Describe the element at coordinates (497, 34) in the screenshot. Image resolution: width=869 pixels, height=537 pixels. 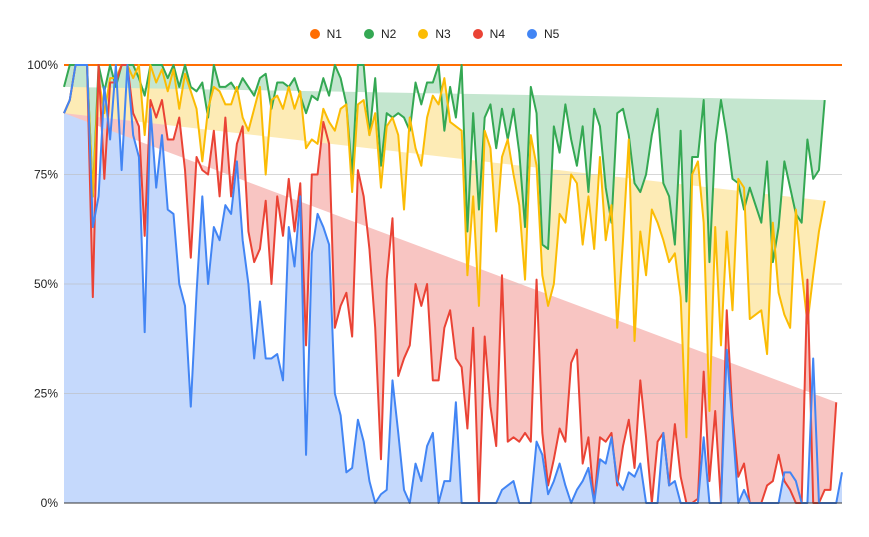
I see `legend-label-n4: N4` at that location.